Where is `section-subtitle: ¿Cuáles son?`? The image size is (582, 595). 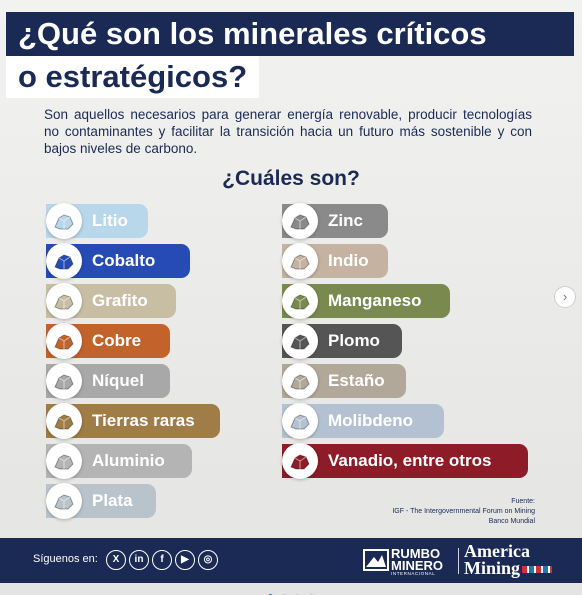 section-subtitle: ¿Cuáles son? is located at coordinates (291, 178).